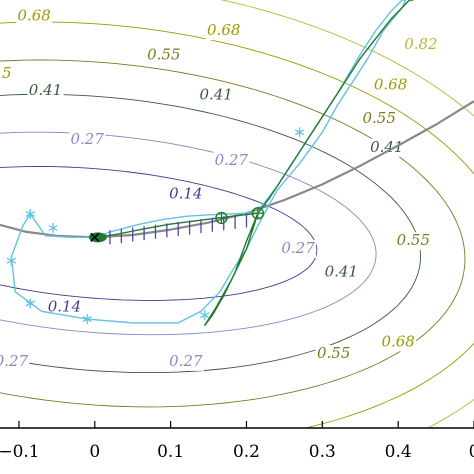 The height and width of the screenshot is (474, 474). Describe the element at coordinates (170, 452) in the screenshot. I see `x-tick-label: 0.1` at that location.